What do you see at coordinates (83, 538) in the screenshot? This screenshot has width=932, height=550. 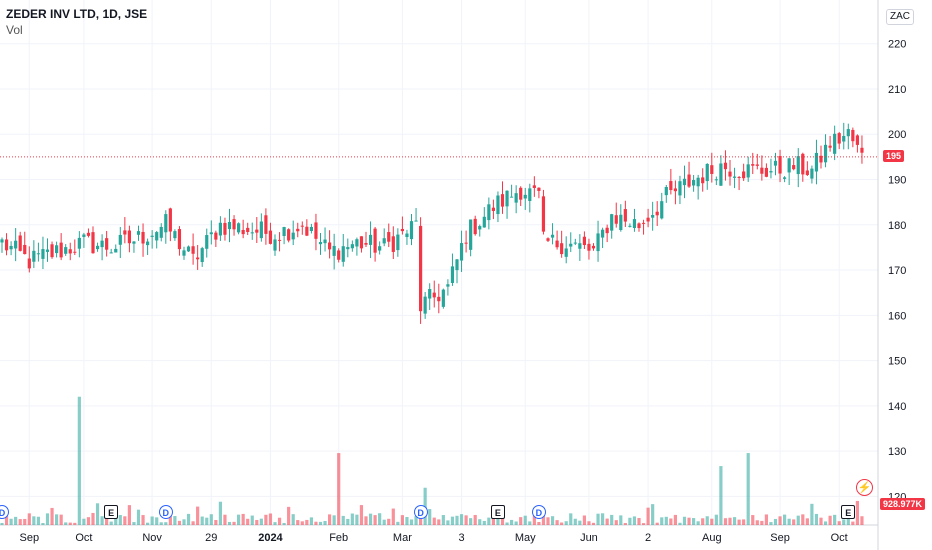 I see `x-tick-label: Oct` at bounding box center [83, 538].